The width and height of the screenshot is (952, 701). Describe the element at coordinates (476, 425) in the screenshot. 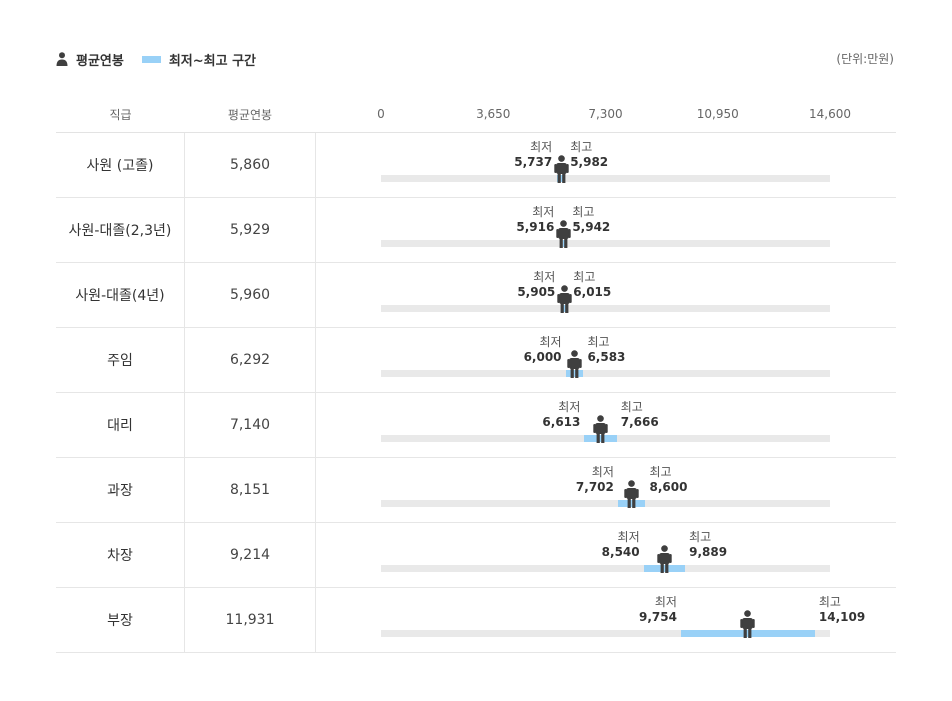

I see `table-row: 대리 7,140 최저 6,613 최고 7,666` at that location.